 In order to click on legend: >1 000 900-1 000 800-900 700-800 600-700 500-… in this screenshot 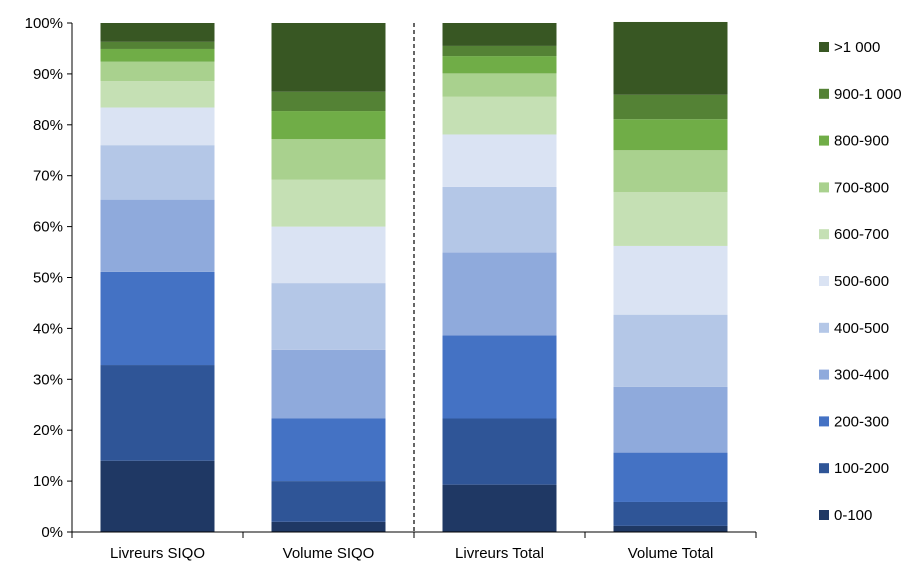, I will do `click(860, 281)`.